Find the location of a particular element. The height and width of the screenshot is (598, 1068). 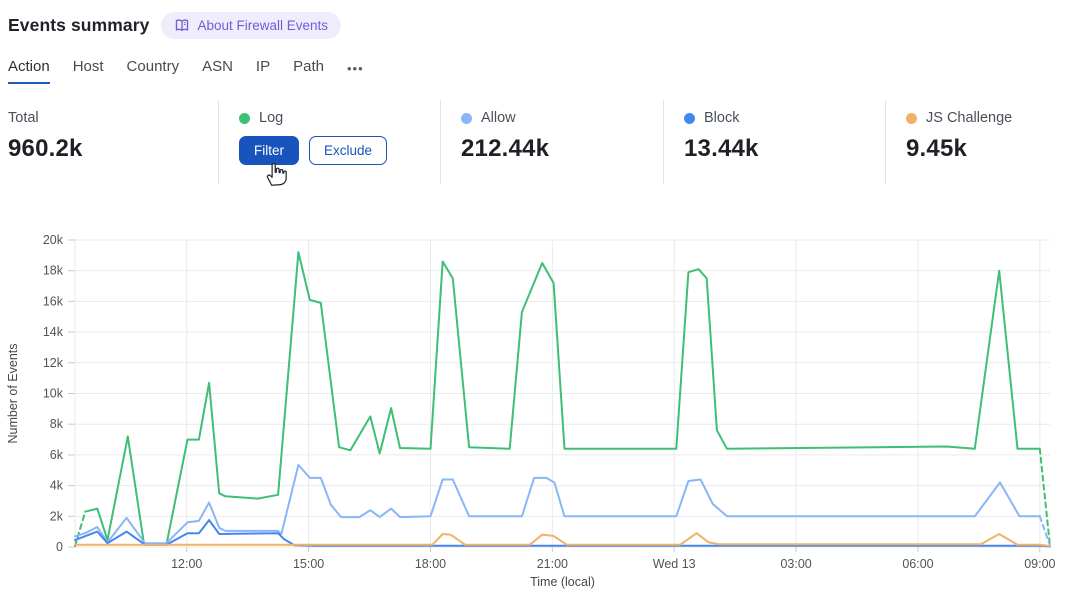

stat-label-log: Log is located at coordinates (271, 118).